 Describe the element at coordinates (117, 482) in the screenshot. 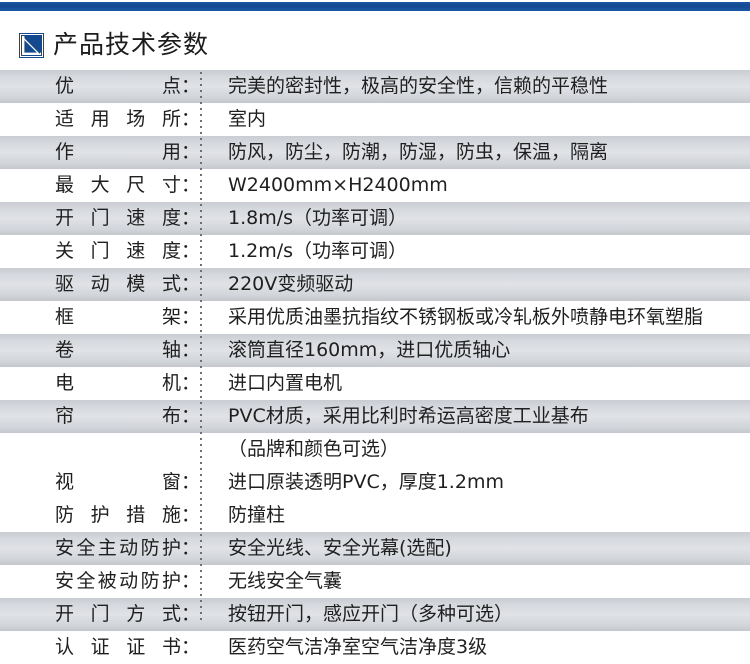

I see `spec-label-text: 视 窗` at that location.